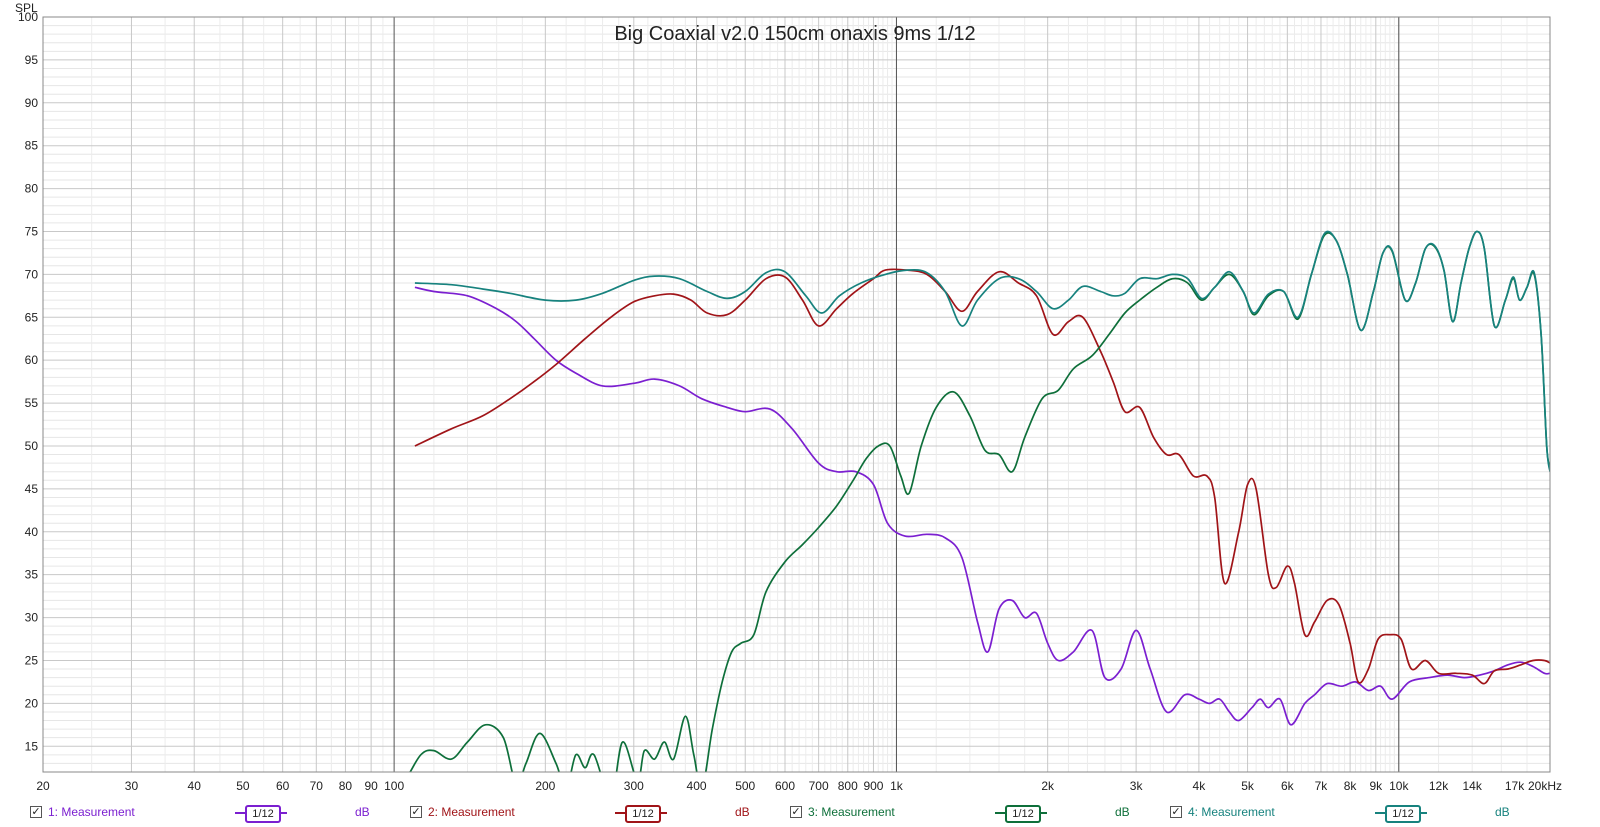  Describe the element at coordinates (32, 618) in the screenshot. I see `y-tick-label: 30` at that location.